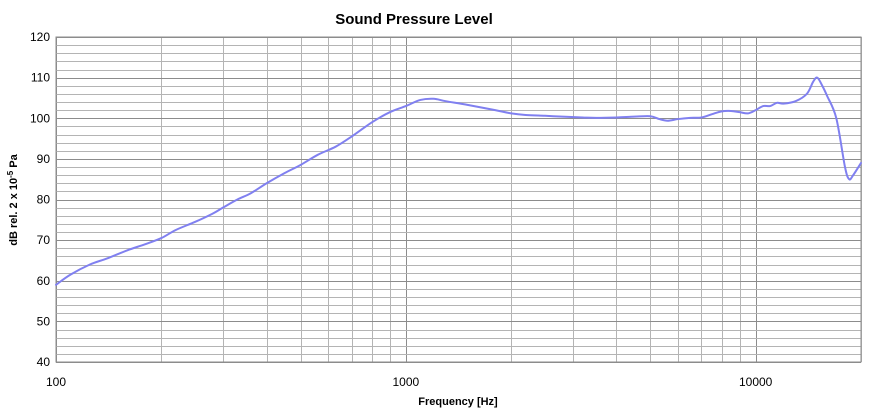 Image resolution: width=885 pixels, height=420 pixels. Describe the element at coordinates (44, 240) in the screenshot. I see `y-tick-label: 70` at that location.